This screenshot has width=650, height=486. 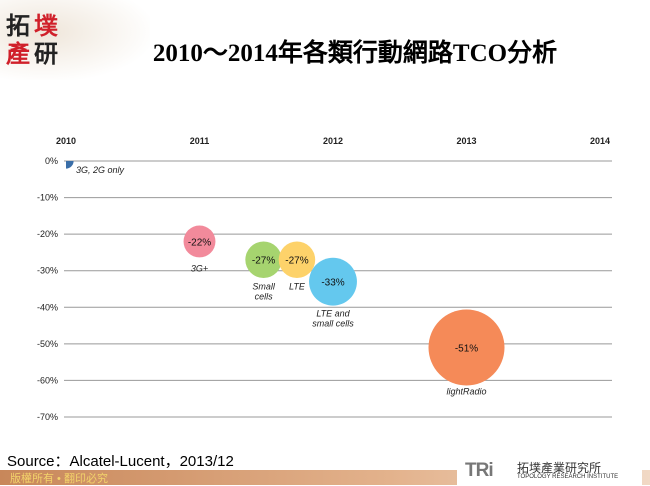 What do you see at coordinates (66, 141) in the screenshot?
I see `x-tick-label: 2010` at bounding box center [66, 141].